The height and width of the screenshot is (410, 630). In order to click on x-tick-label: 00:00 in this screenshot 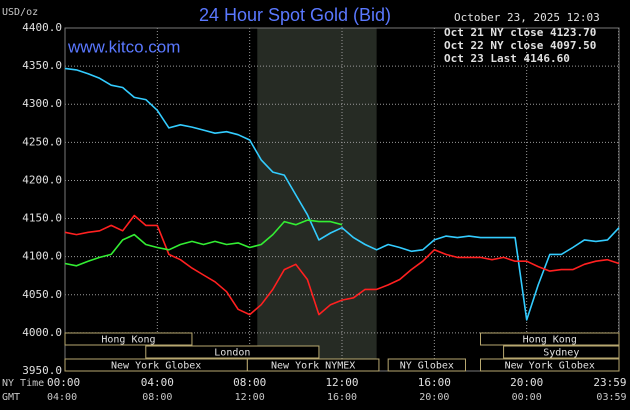, I will do `click(63, 382)`.